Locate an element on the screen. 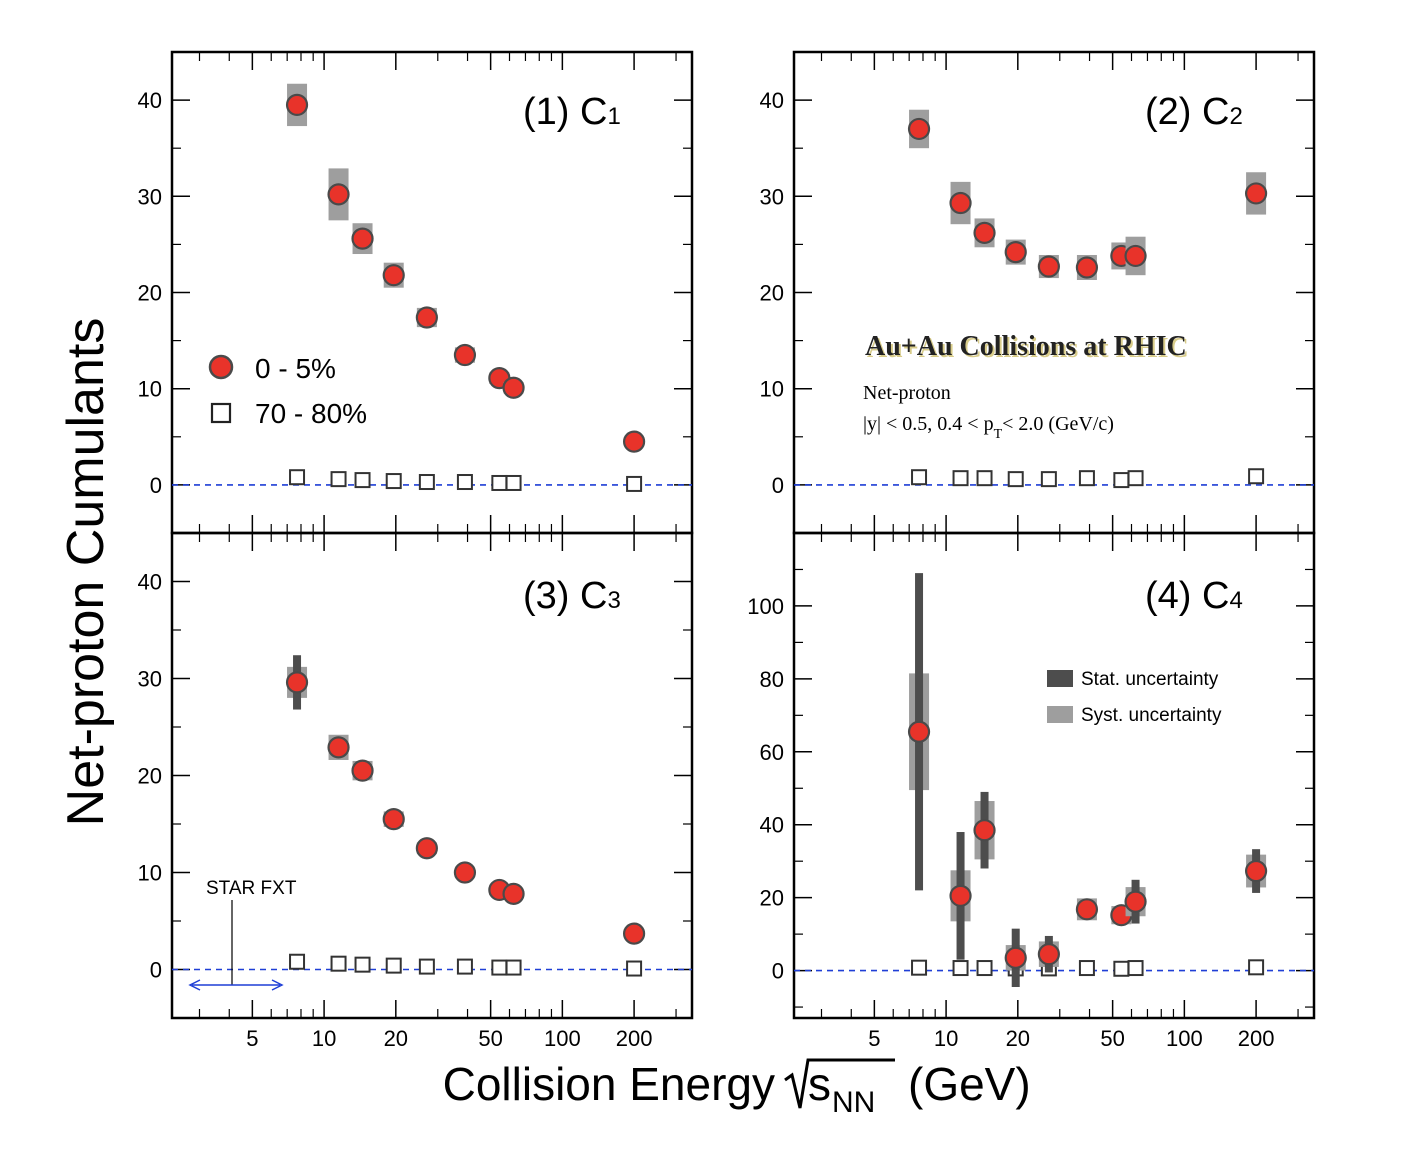  fxt-arrow-head-right is located at coordinates (277, 985).